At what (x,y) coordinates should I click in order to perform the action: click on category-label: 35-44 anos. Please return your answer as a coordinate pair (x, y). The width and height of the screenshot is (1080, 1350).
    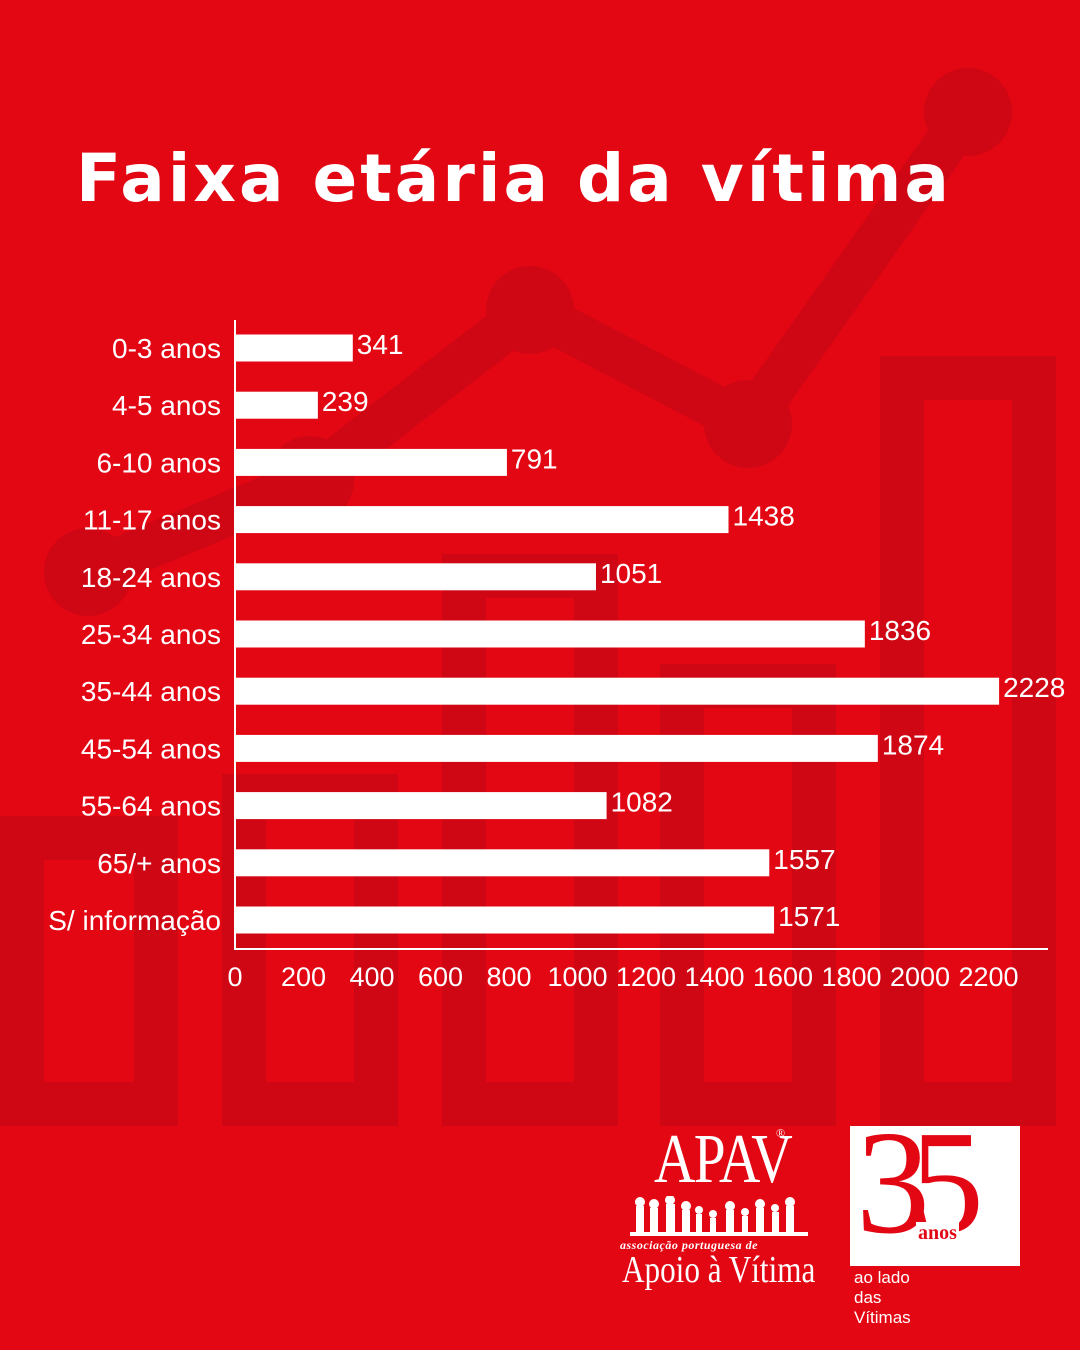
    Looking at the image, I should click on (151, 691).